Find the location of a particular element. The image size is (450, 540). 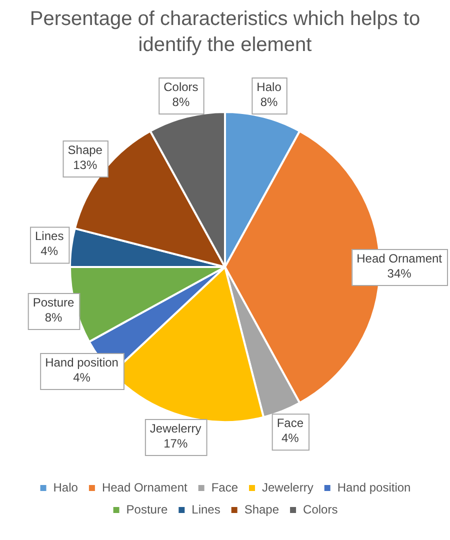

legend-label: Jewelerry is located at coordinates (288, 487).